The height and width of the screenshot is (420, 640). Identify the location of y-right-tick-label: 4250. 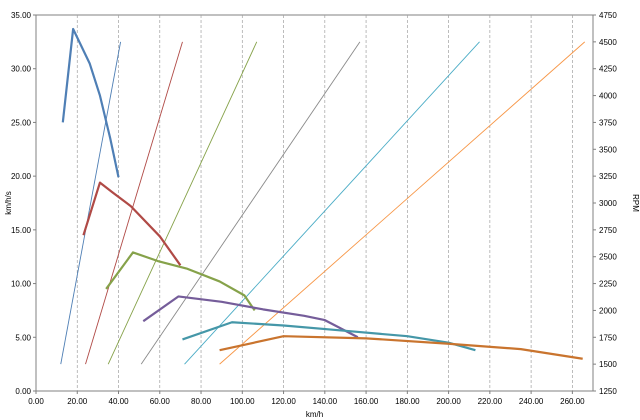
(608, 69).